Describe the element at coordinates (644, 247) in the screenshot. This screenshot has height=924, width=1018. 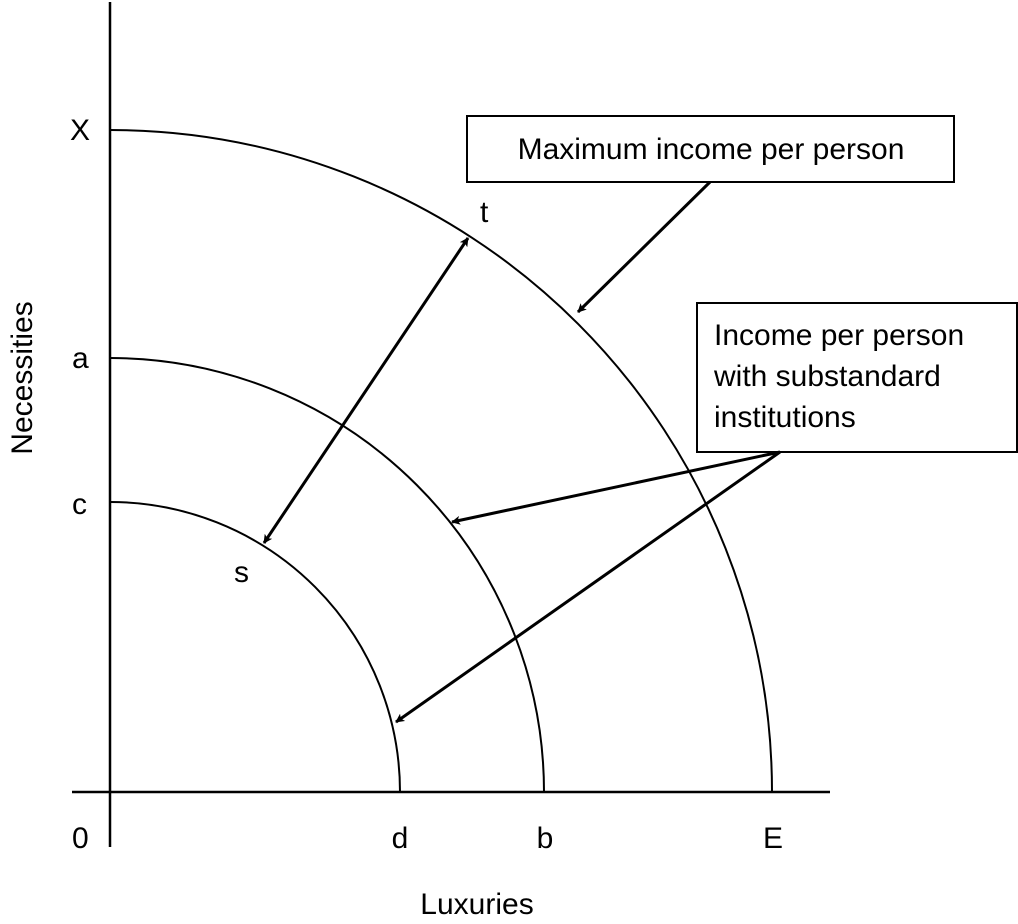
I see `maximum-income-pointer-arrow` at that location.